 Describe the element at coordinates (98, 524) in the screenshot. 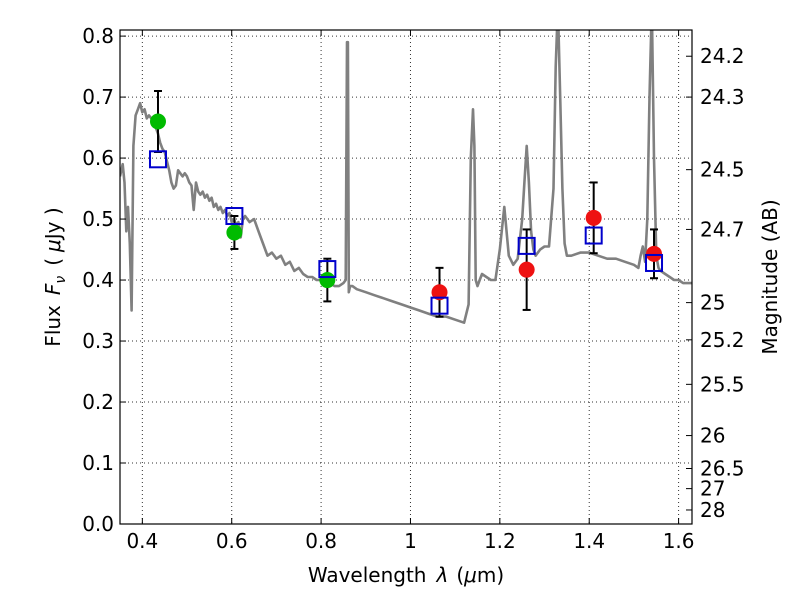

I see `y-tick-label: 0.0` at that location.